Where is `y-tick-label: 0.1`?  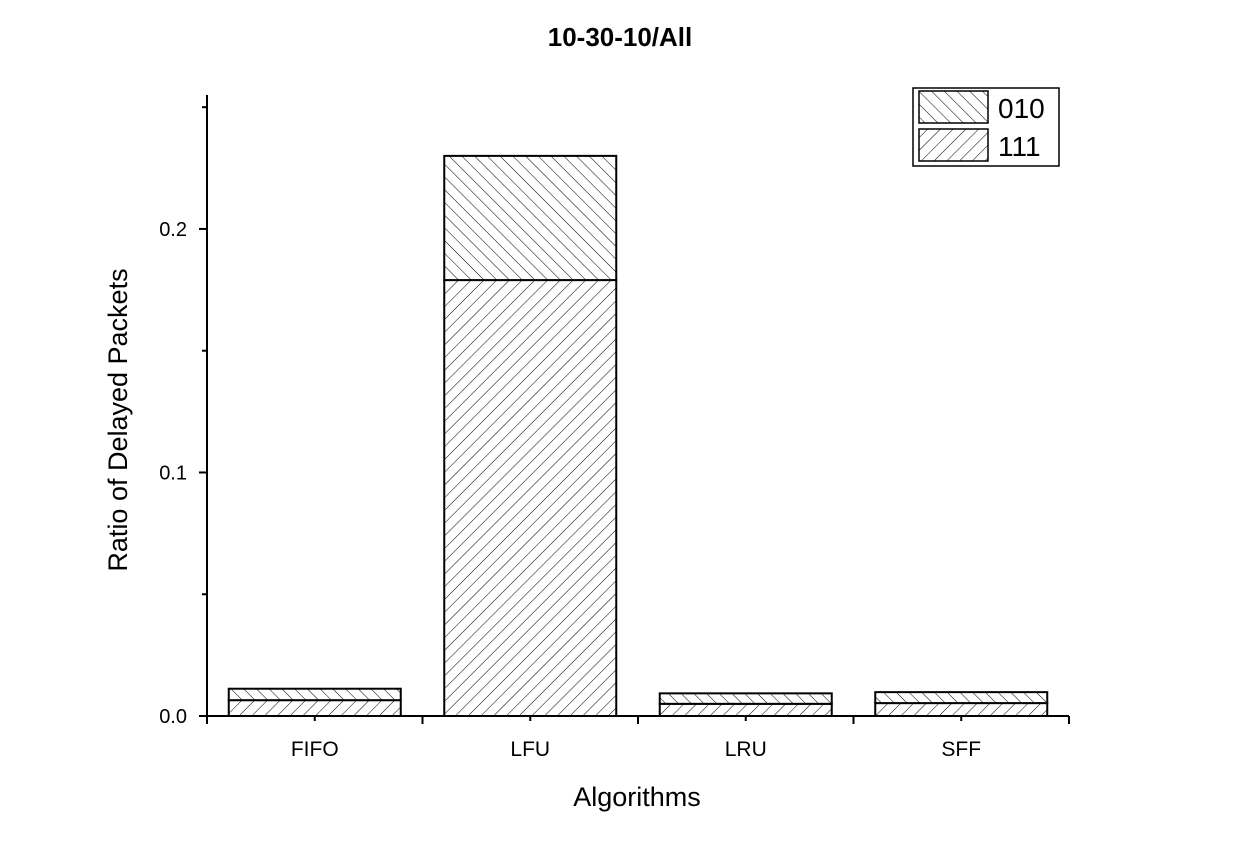
y-tick-label: 0.1 is located at coordinates (173, 473).